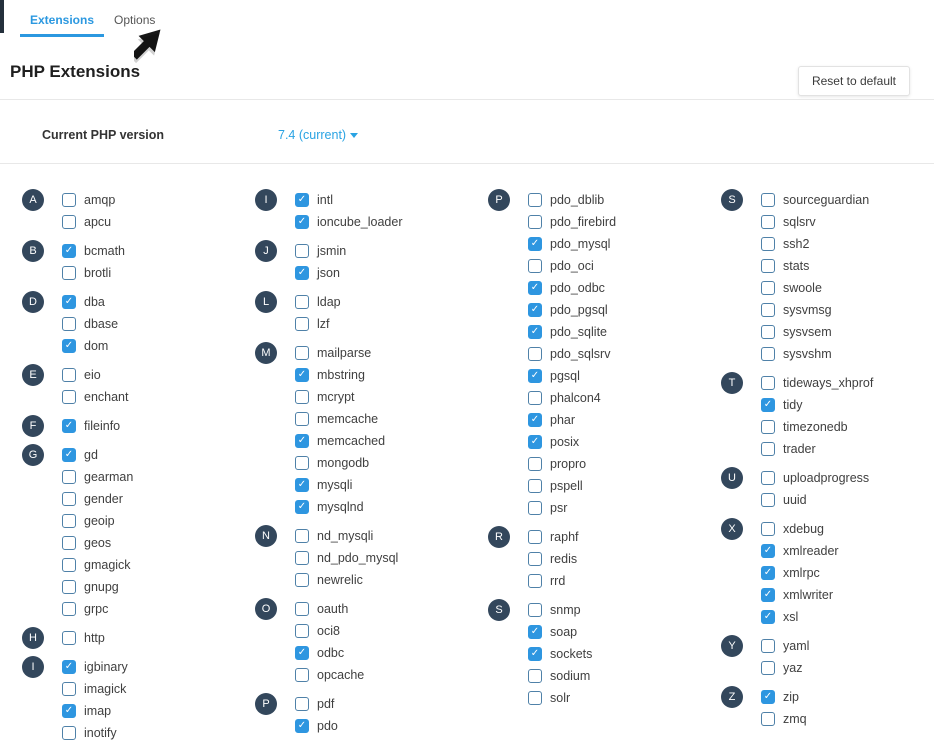 The width and height of the screenshot is (934, 752). Describe the element at coordinates (785, 668) in the screenshot. I see `extension-checkbox-item: yaz` at that location.